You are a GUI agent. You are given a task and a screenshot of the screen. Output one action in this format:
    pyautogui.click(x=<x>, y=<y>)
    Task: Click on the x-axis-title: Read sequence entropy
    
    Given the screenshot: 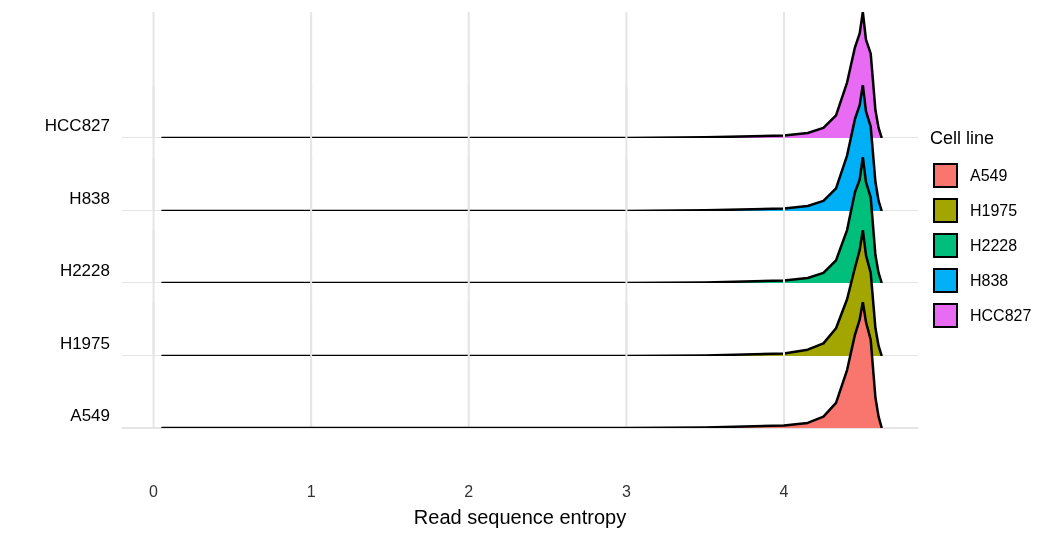 What is the action you would take?
    pyautogui.click(x=520, y=517)
    